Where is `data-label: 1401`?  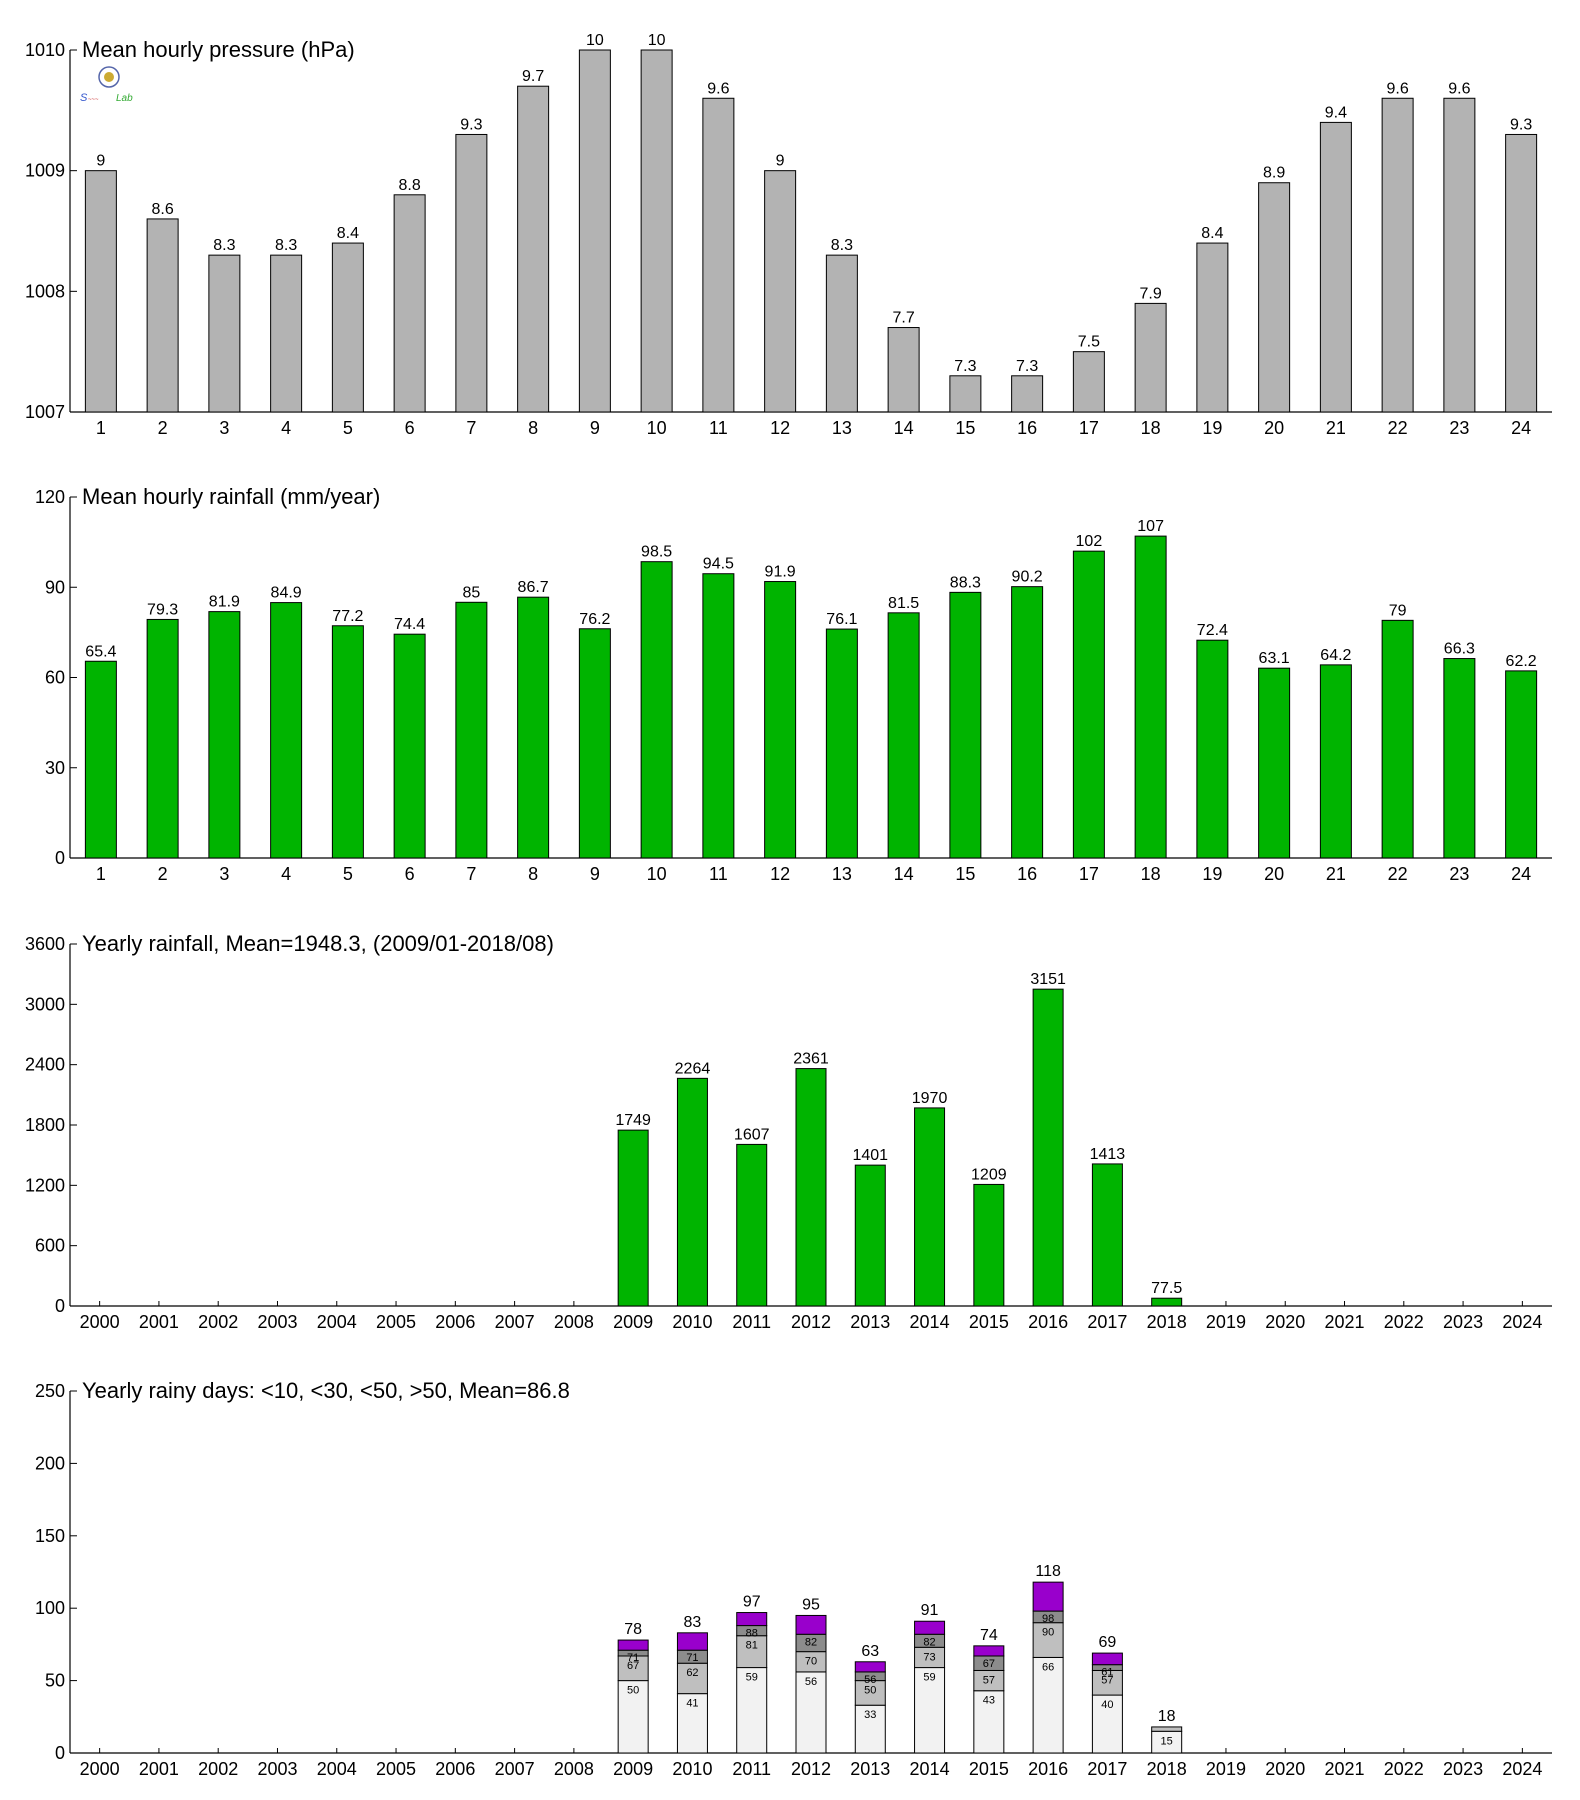 data-label: 1401 is located at coordinates (870, 1155).